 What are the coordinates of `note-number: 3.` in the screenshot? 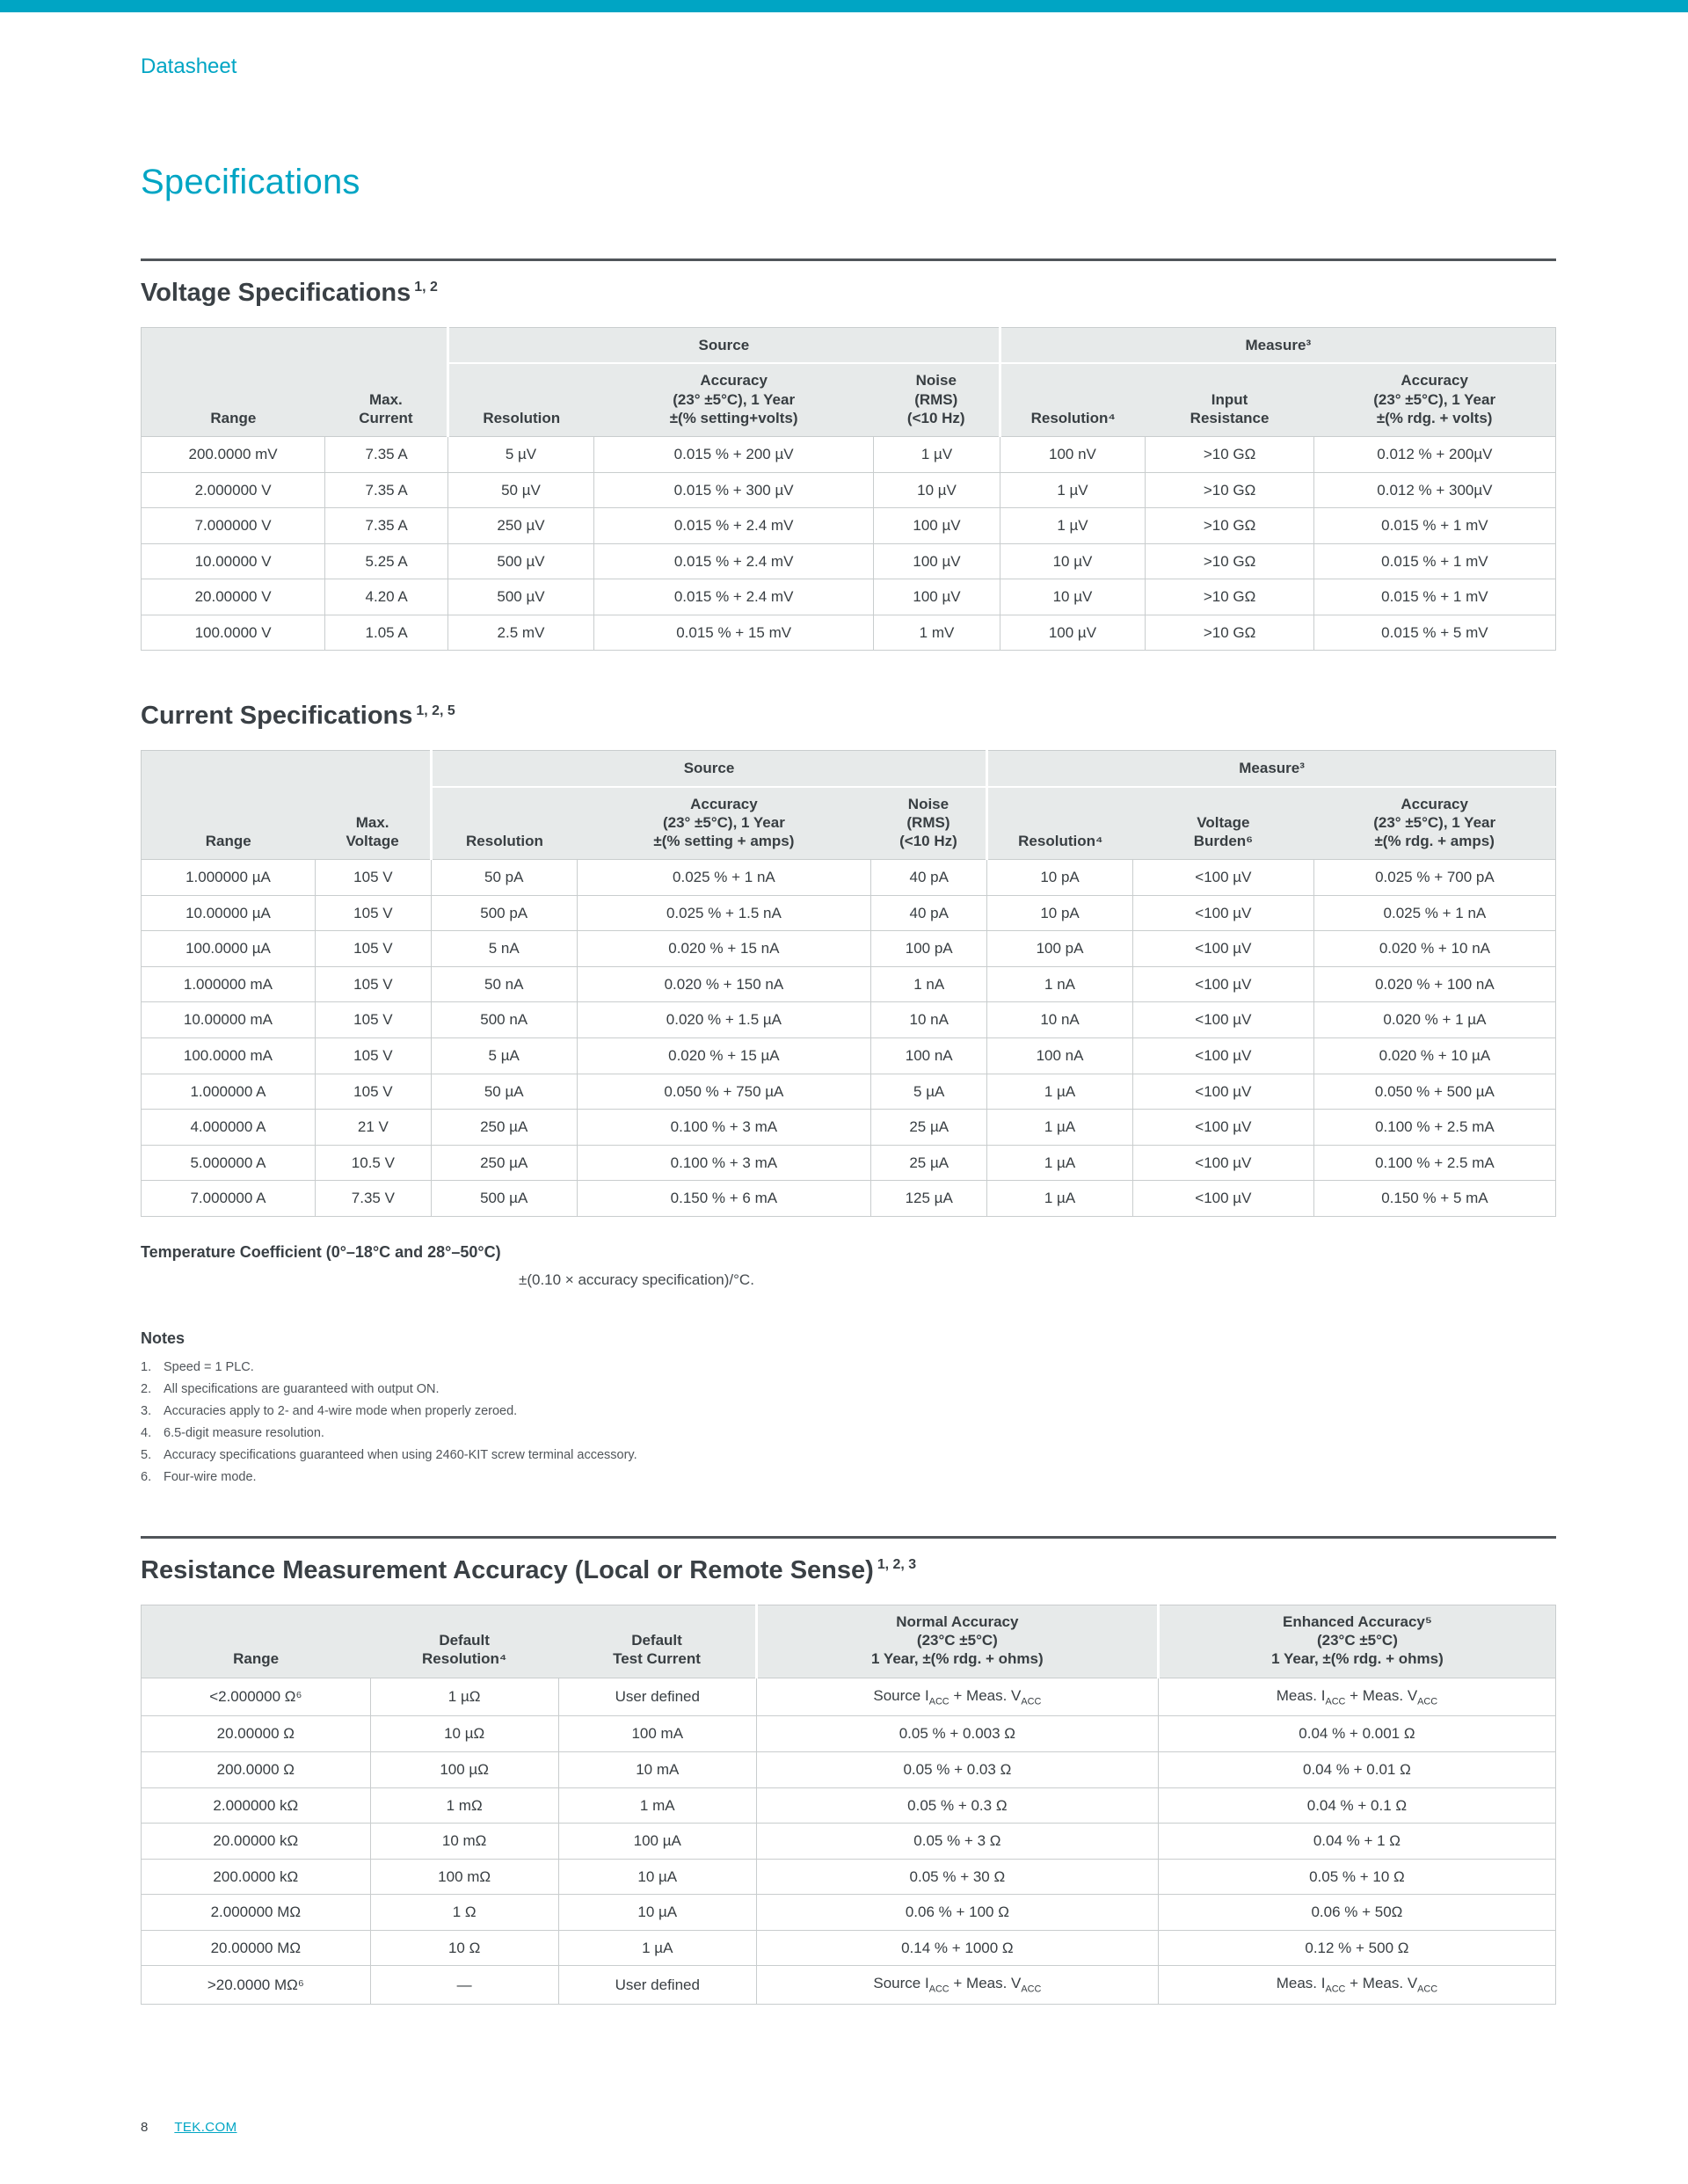 It's located at (146, 1410).